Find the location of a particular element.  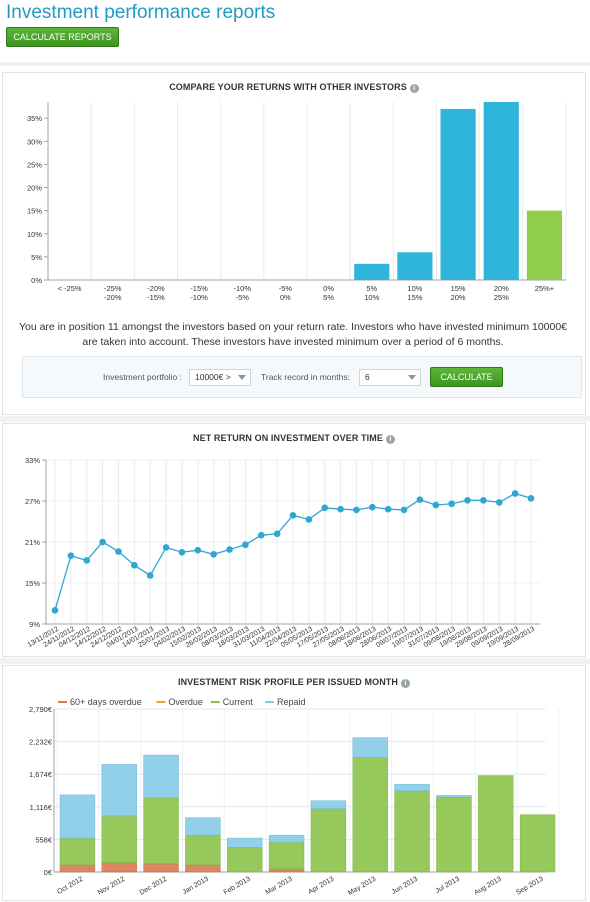

x-tick-label: < -25% is located at coordinates (70, 288).